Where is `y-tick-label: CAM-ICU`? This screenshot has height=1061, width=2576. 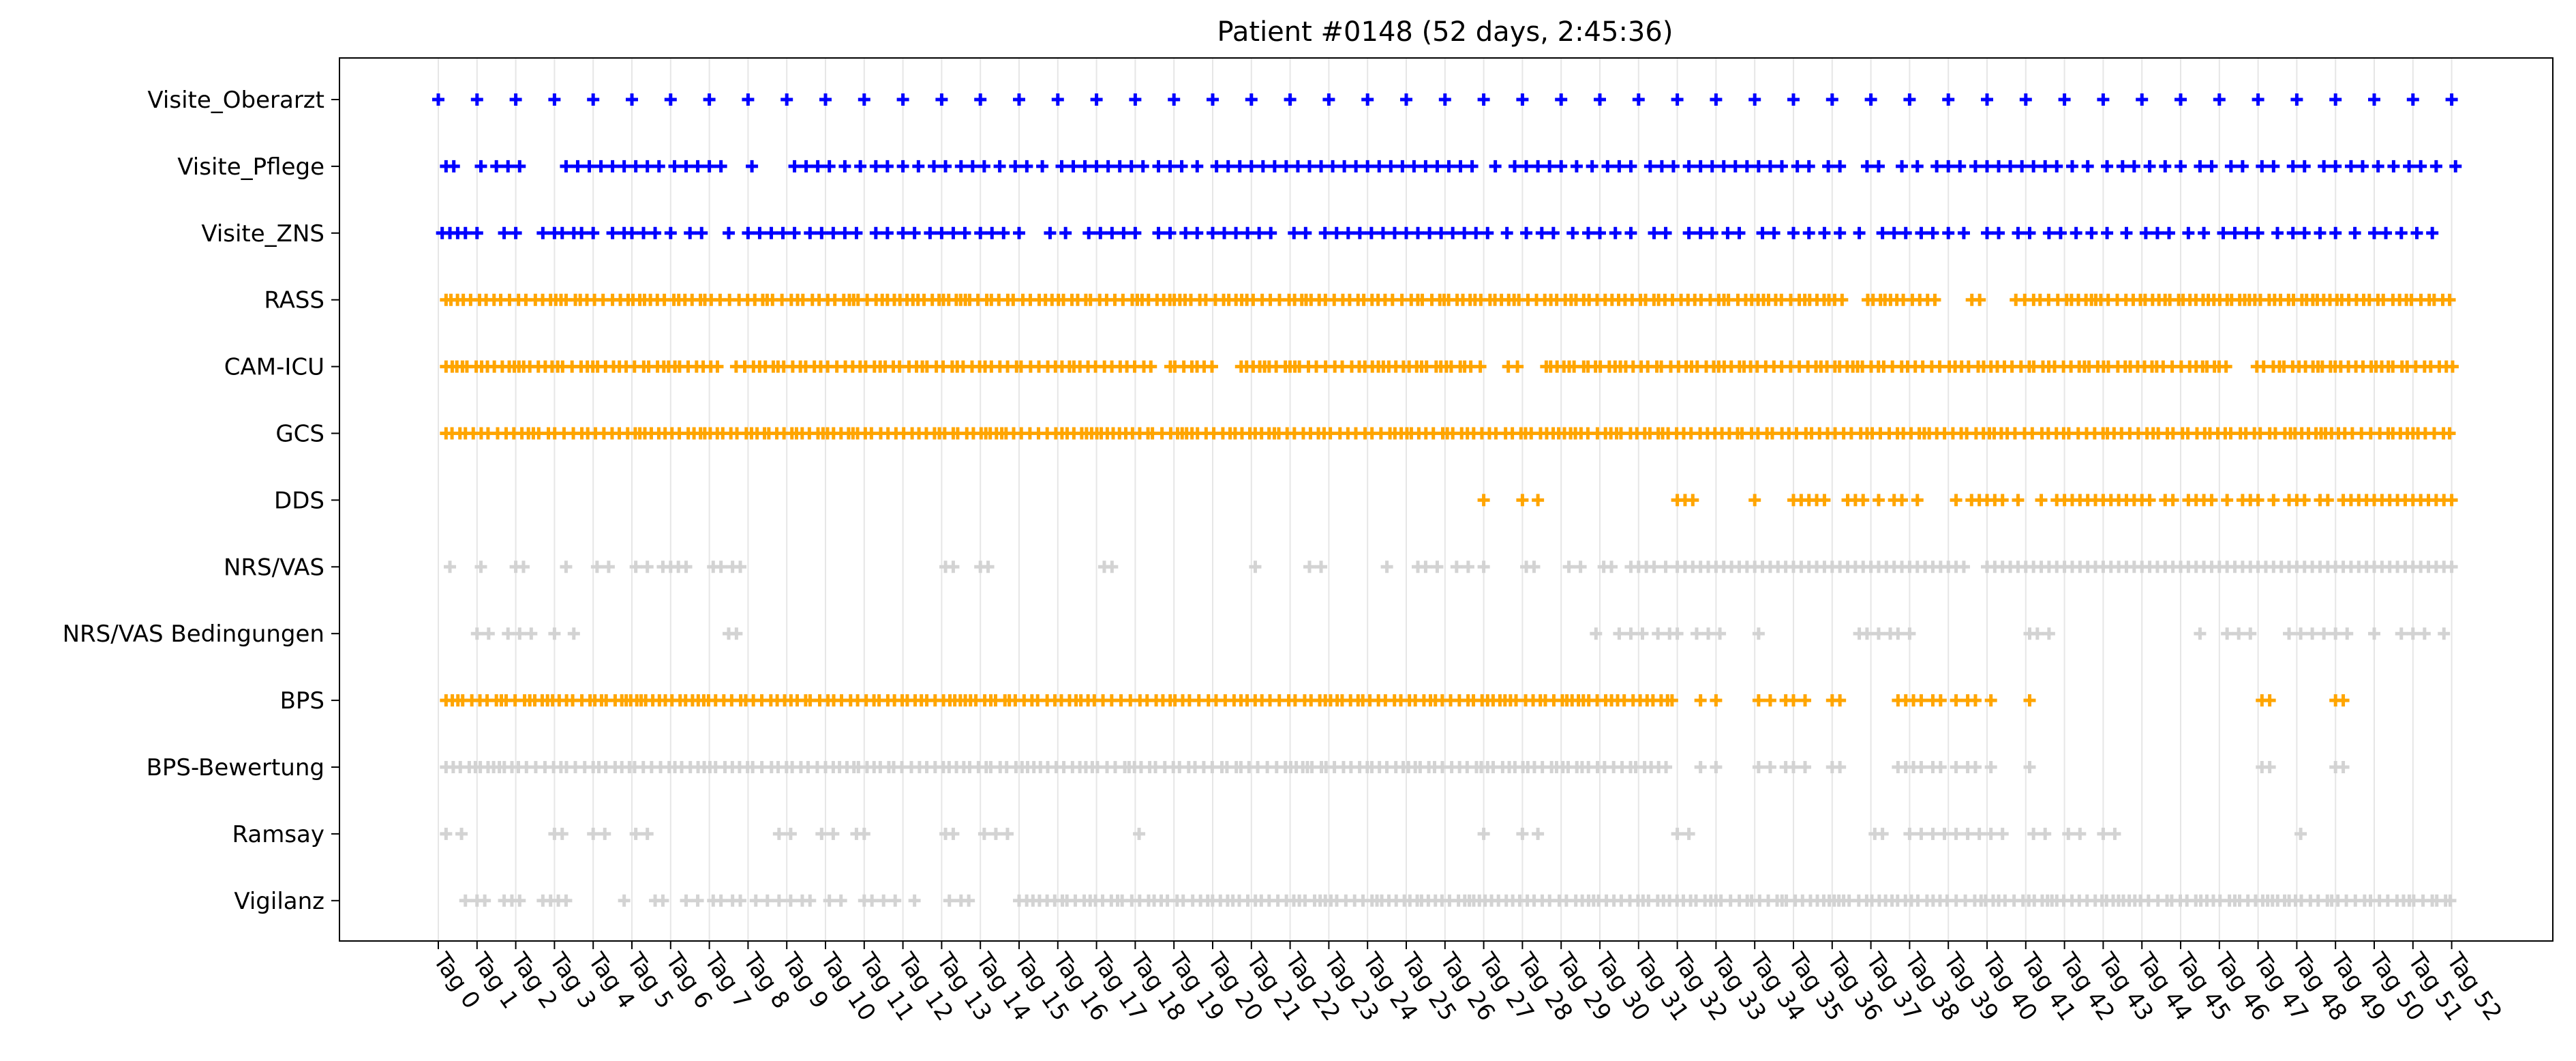 y-tick-label: CAM-ICU is located at coordinates (274, 367).